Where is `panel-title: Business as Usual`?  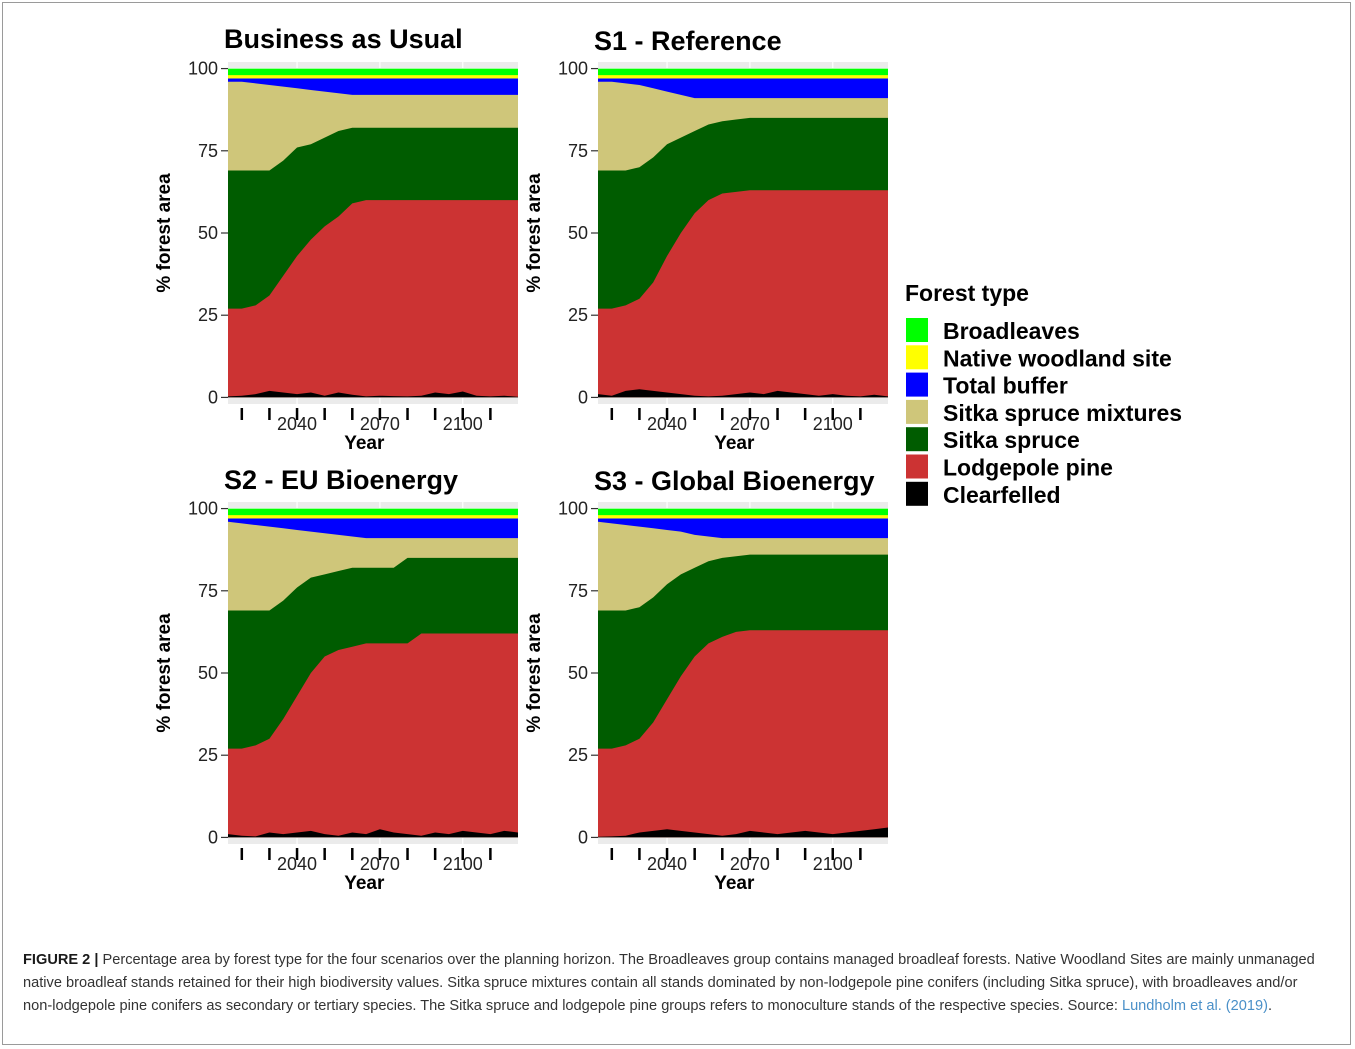 panel-title: Business as Usual is located at coordinates (343, 39).